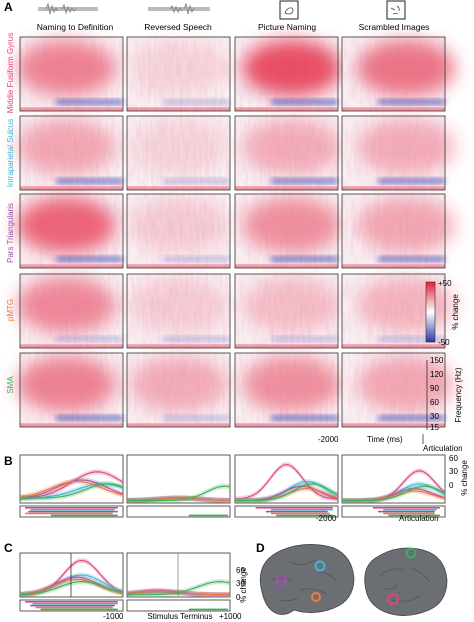  I want to click on region-label-4: pMTG, so click(10, 310).